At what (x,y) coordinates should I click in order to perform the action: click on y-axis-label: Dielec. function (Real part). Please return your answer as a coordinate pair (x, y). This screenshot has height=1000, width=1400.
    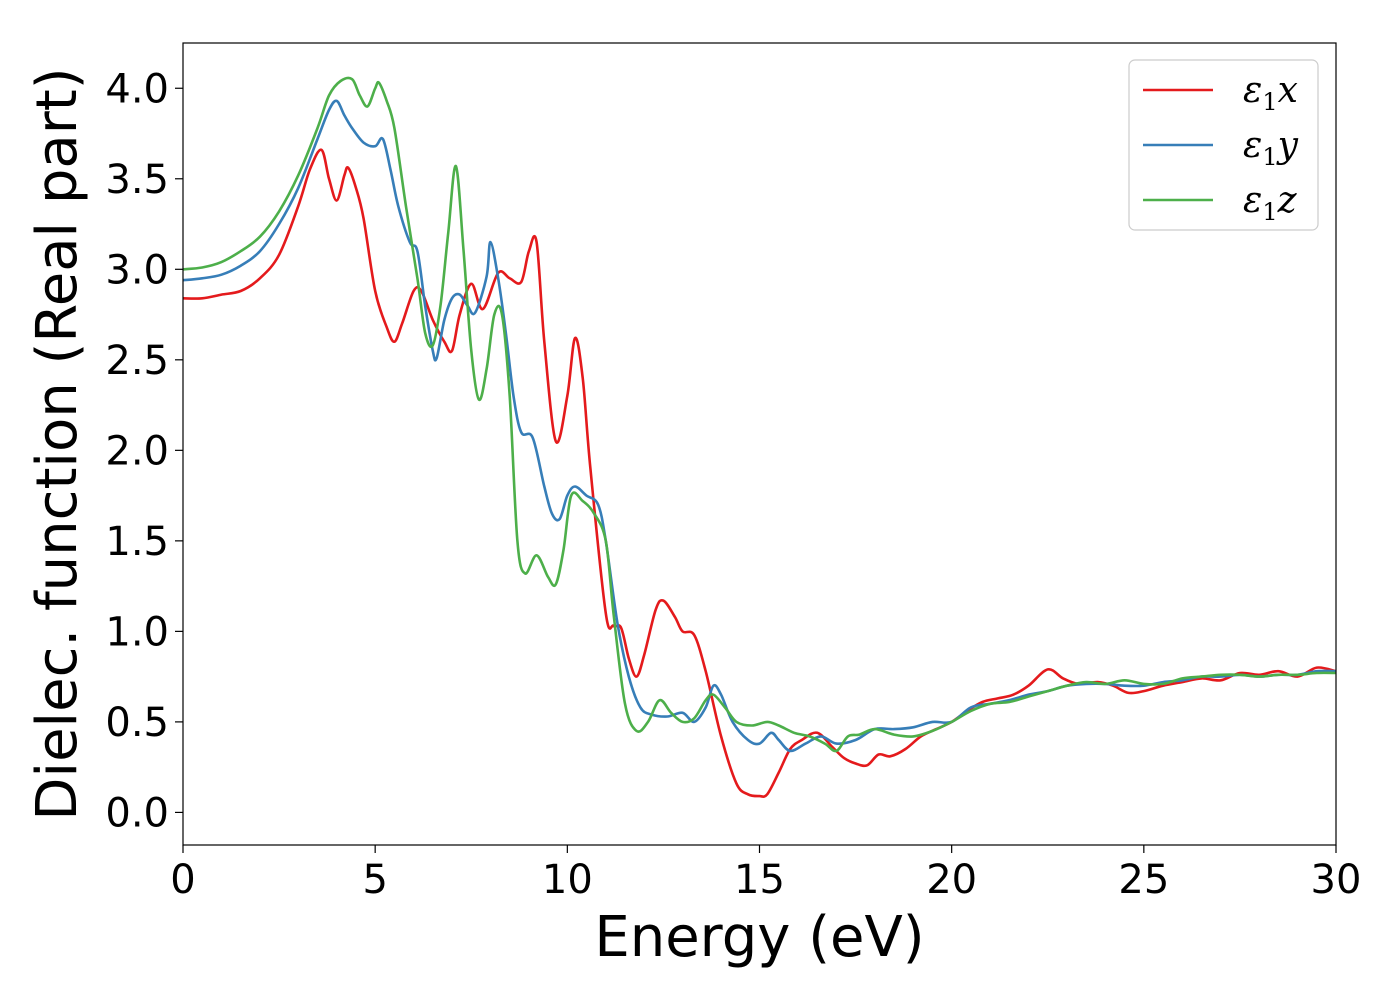
    Looking at the image, I should click on (57, 443).